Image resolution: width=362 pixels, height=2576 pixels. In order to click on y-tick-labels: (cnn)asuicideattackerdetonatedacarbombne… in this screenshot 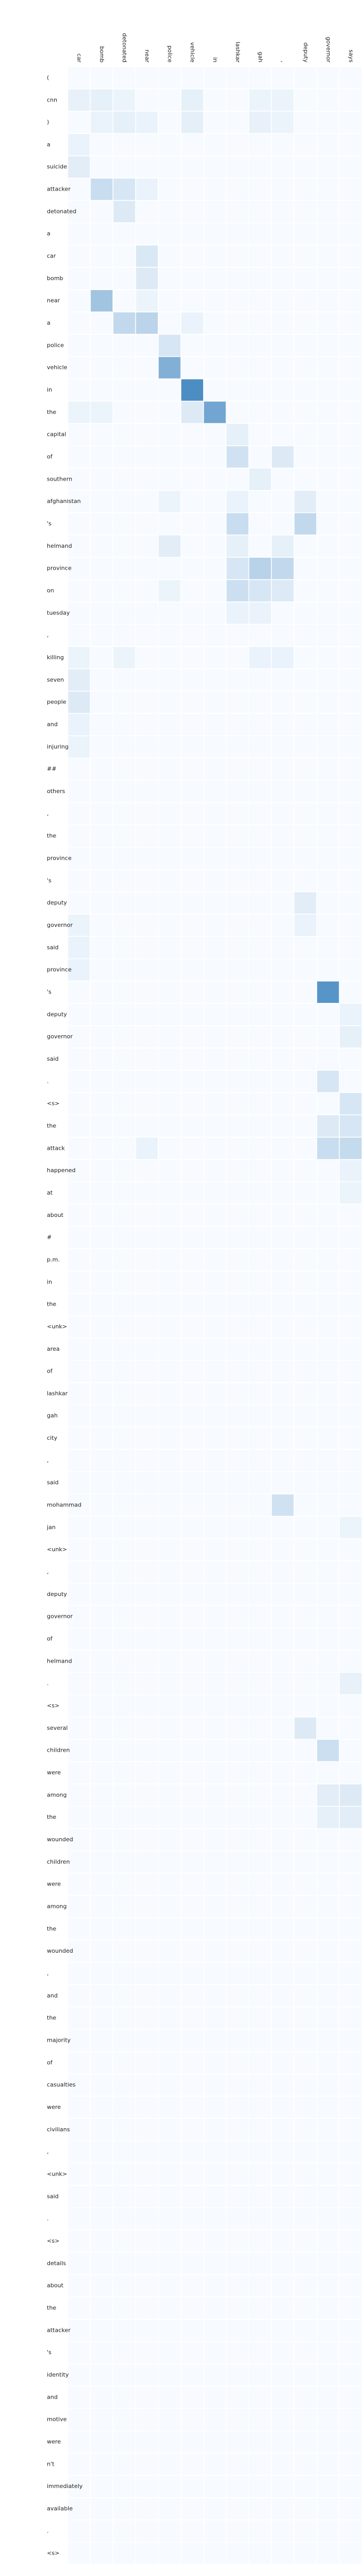, I will do `click(64, 1315)`.